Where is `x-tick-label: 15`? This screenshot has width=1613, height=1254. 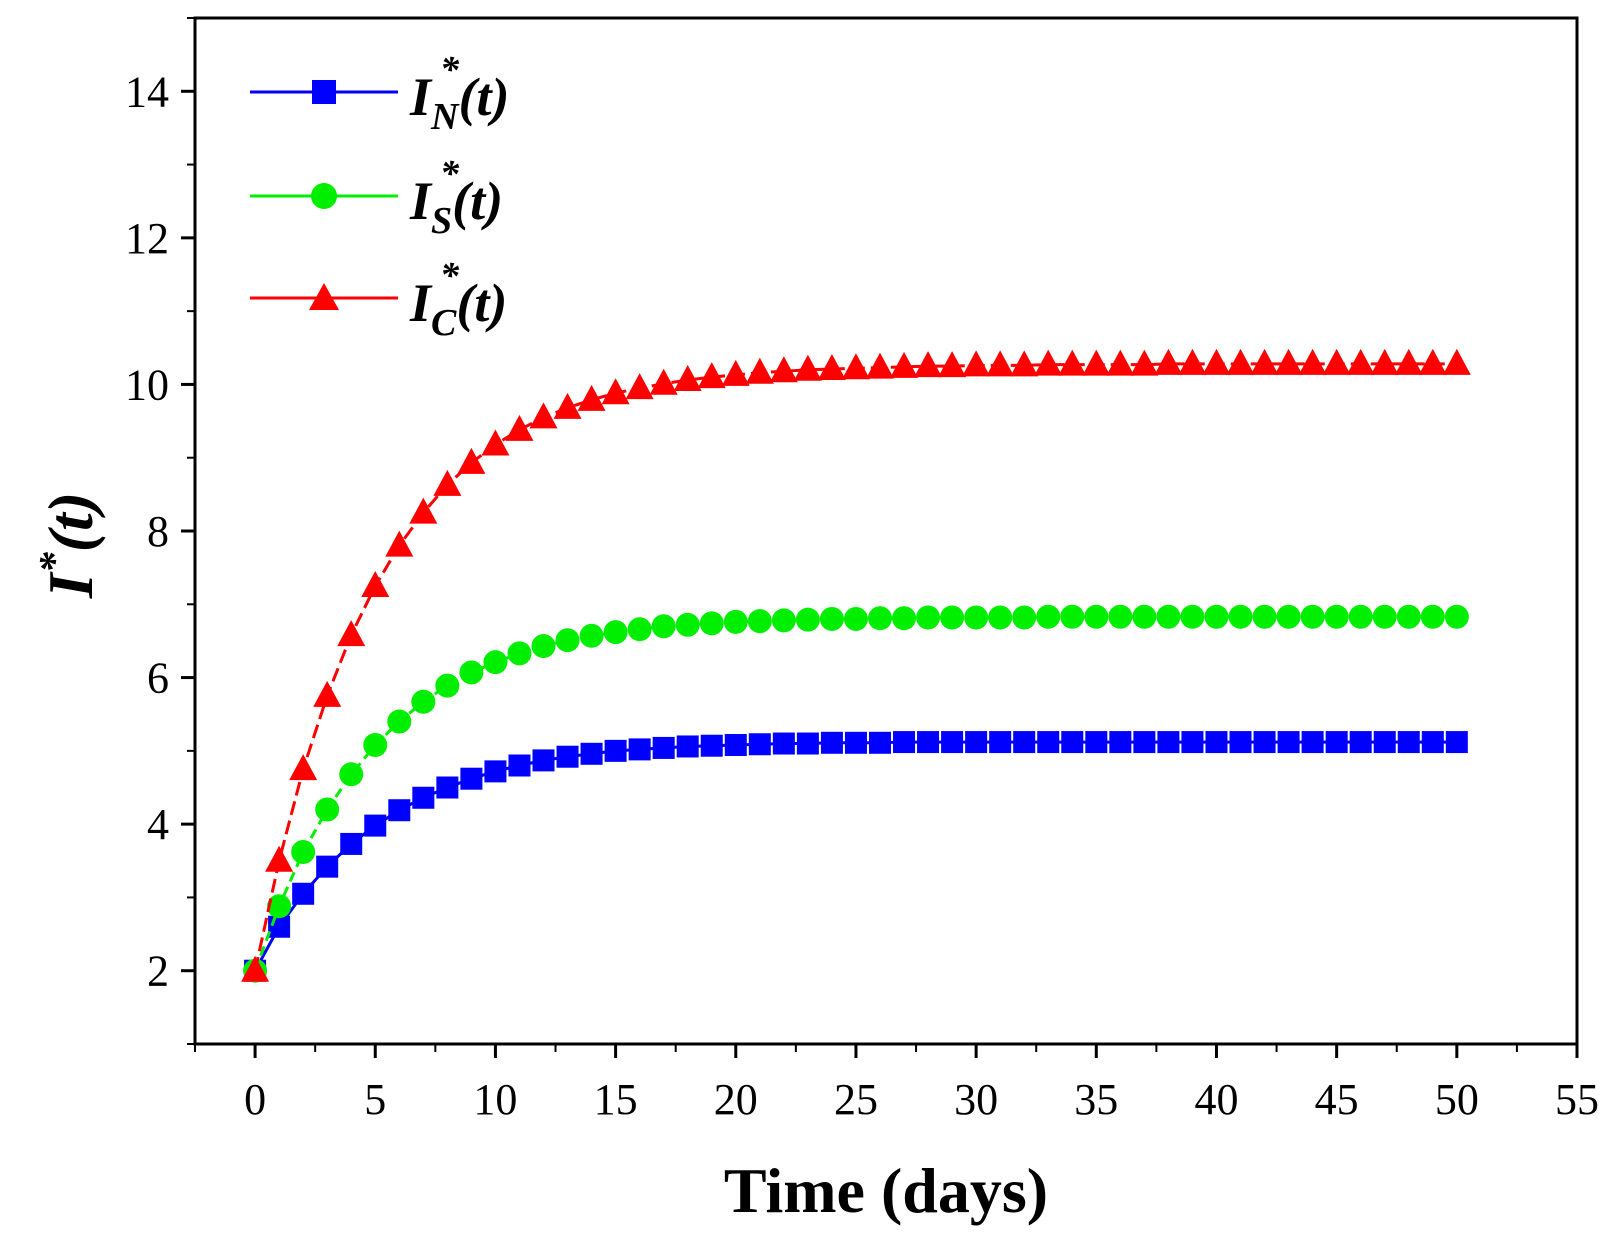
x-tick-label: 15 is located at coordinates (616, 1099).